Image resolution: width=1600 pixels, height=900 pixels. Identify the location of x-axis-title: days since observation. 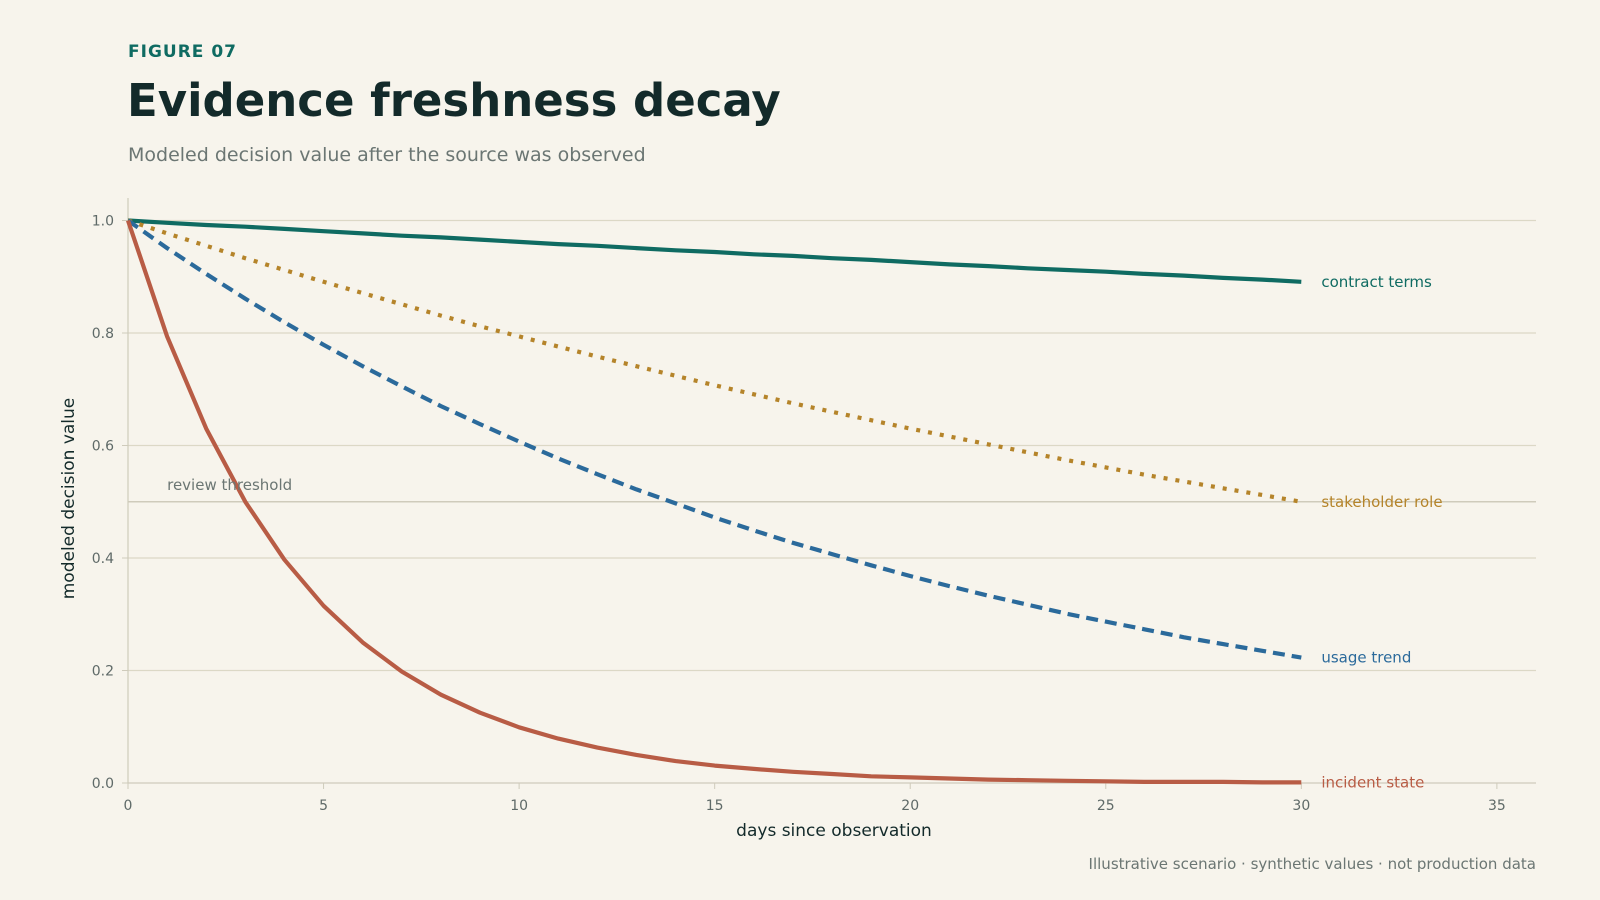
(834, 831).